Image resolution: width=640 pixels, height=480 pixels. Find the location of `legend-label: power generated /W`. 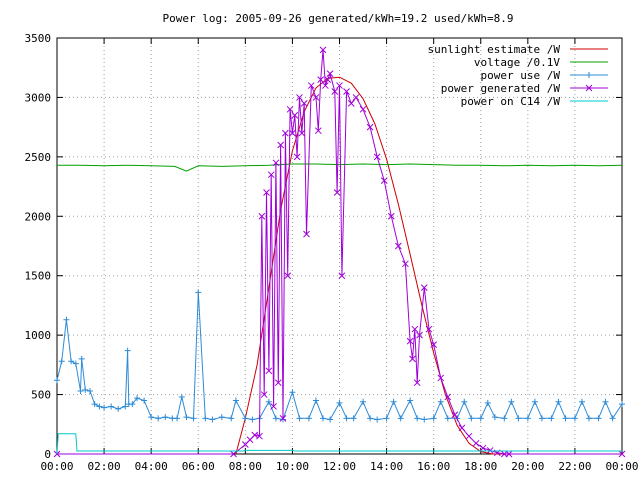

legend-label: power generated /W is located at coordinates (501, 88).